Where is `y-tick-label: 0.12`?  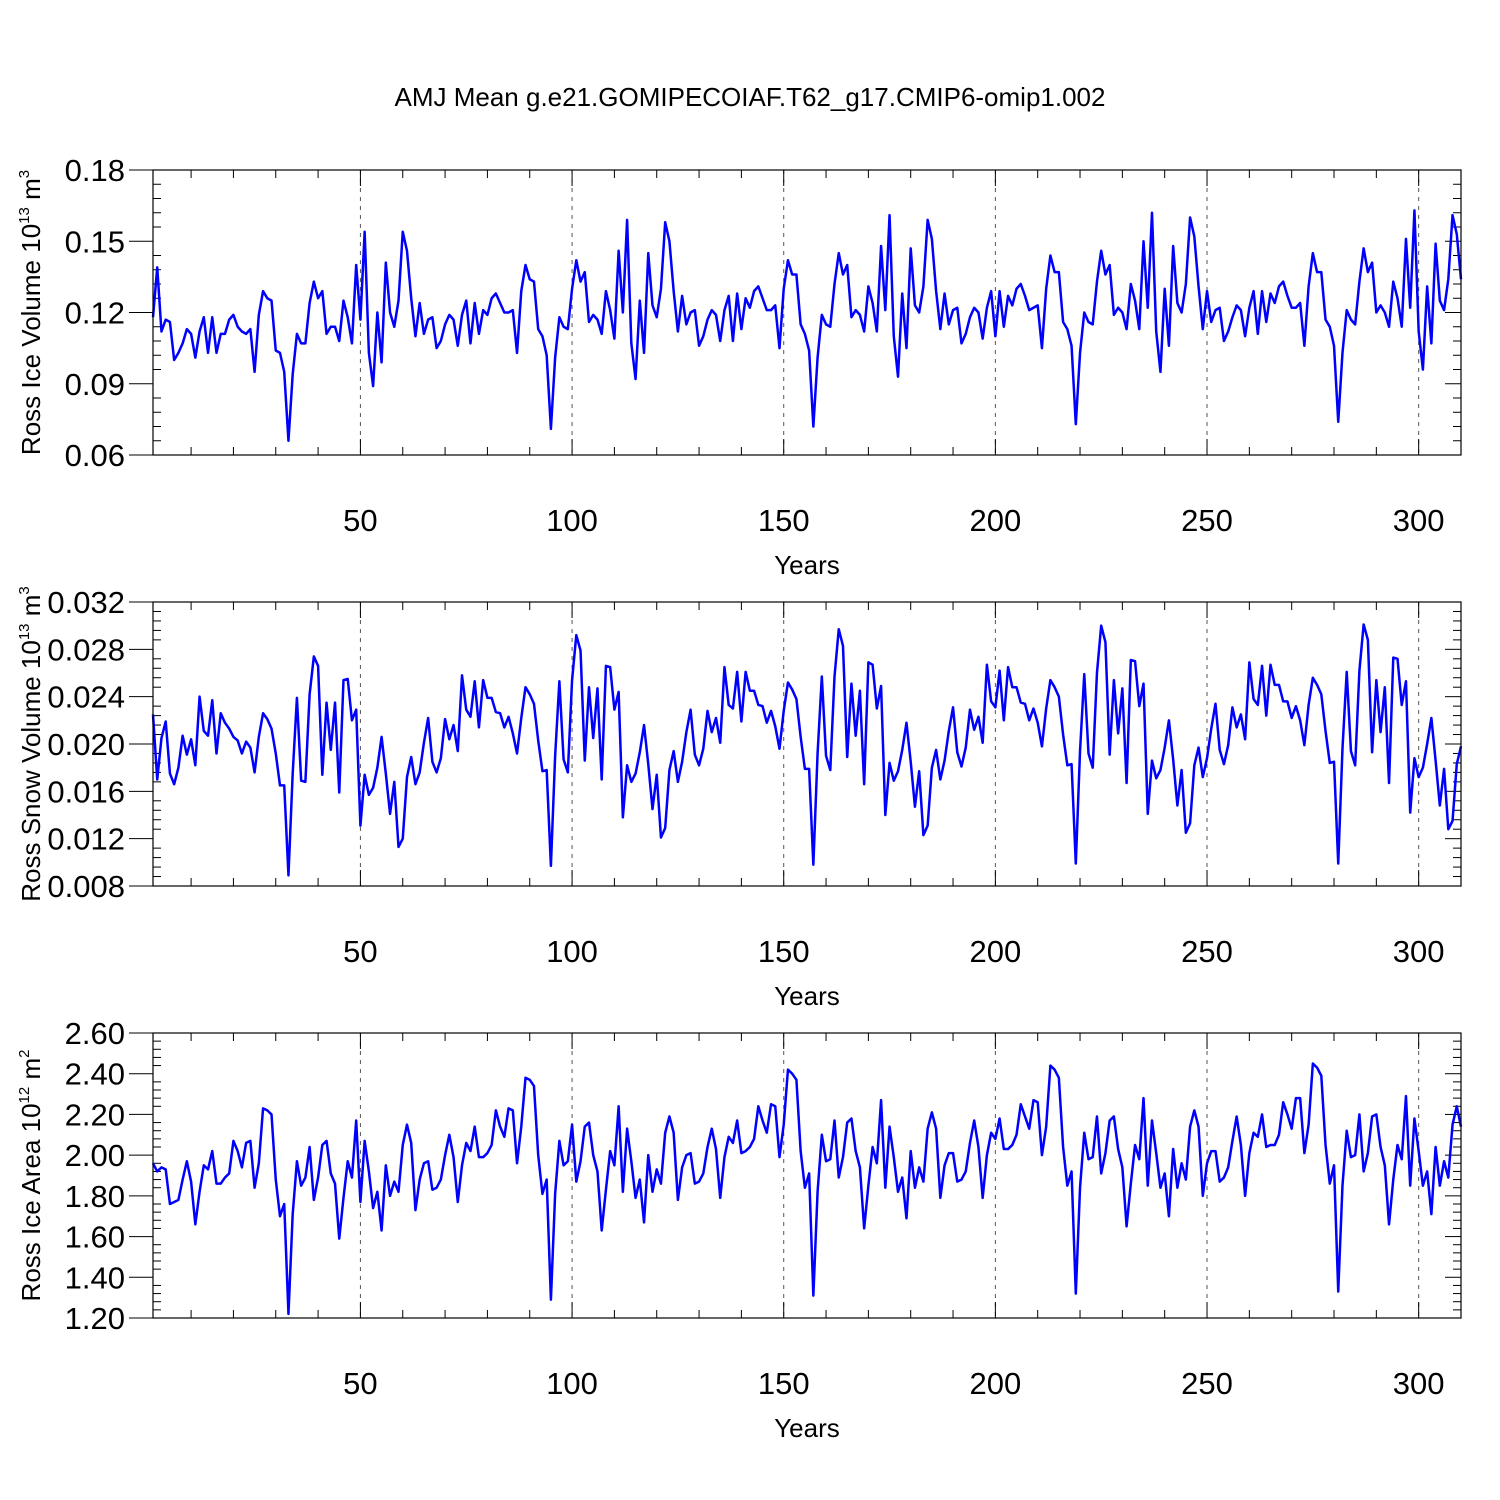
y-tick-label: 0.12 is located at coordinates (95, 313).